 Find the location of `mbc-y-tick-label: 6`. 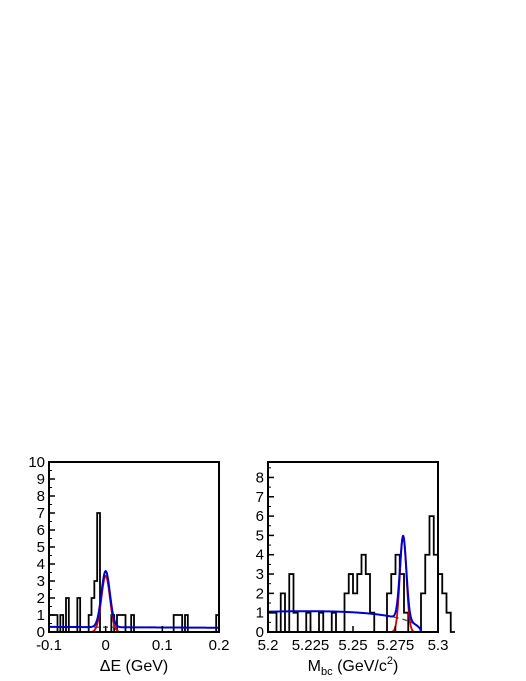

mbc-y-tick-label: 6 is located at coordinates (260, 516).